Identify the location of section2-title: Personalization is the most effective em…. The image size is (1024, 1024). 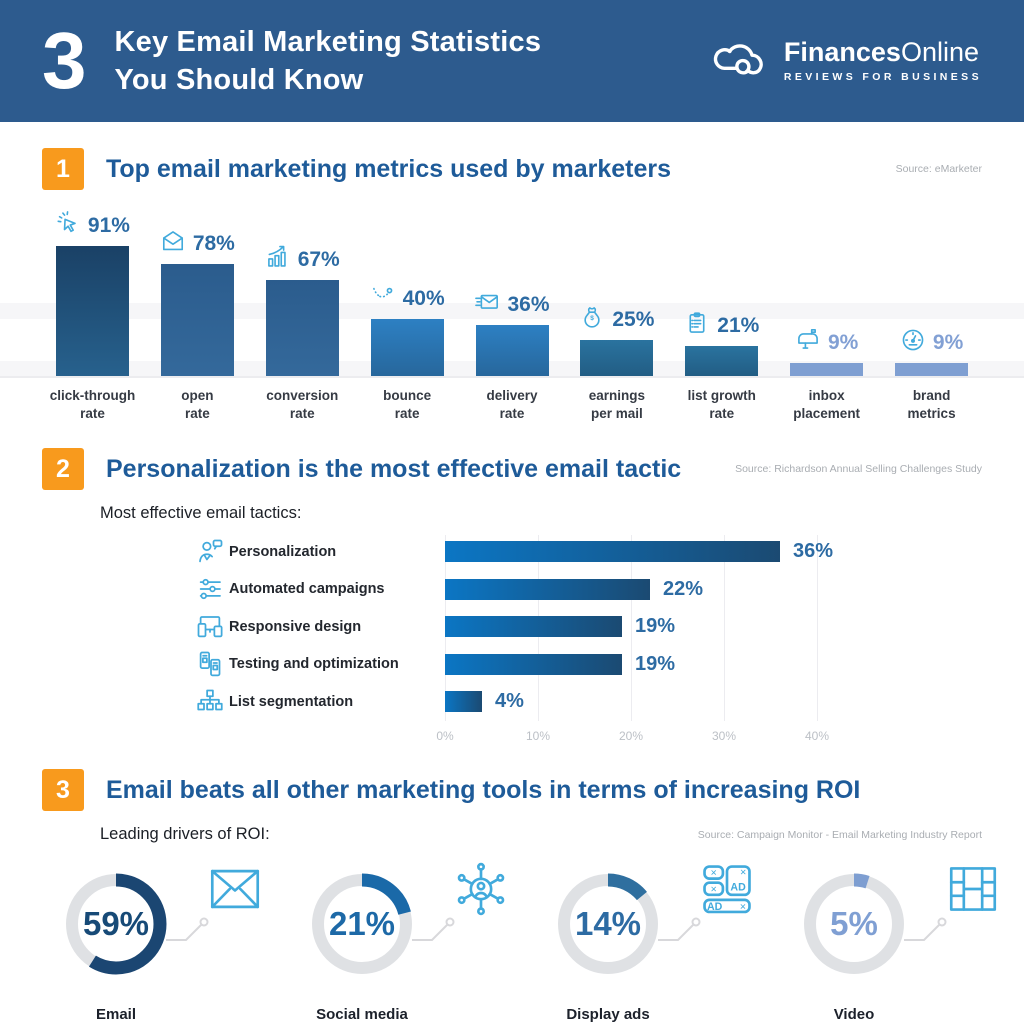
(394, 468).